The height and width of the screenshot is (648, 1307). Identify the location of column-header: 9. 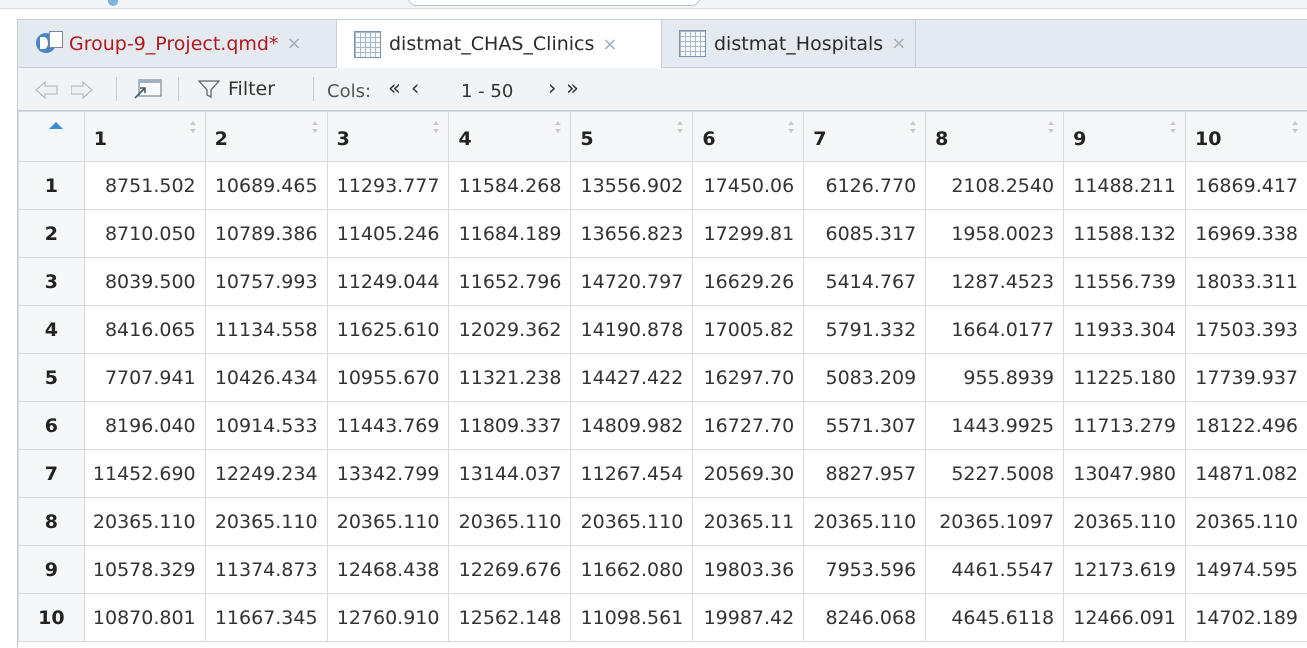
(1125, 137).